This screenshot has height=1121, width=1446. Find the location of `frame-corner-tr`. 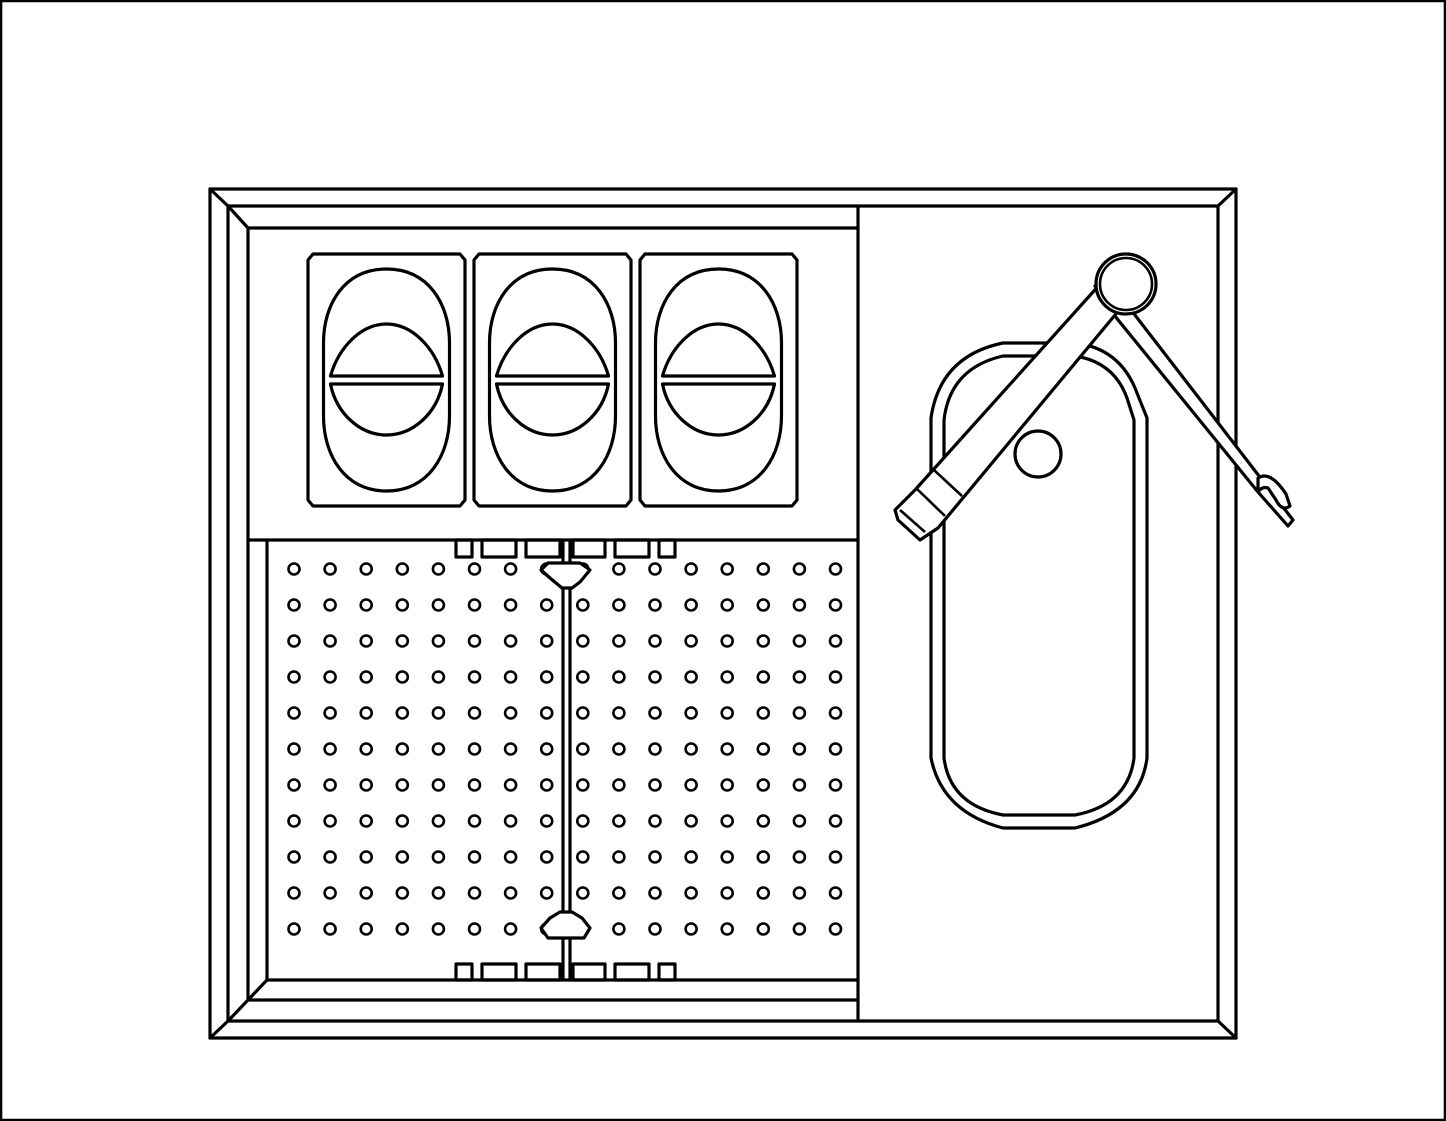

frame-corner-tr is located at coordinates (1227, 197).